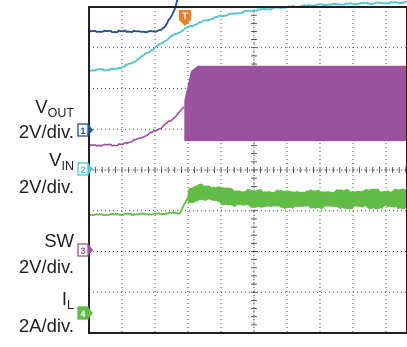  What do you see at coordinates (68, 166) in the screenshot?
I see `channel-name-sub: IN` at bounding box center [68, 166].